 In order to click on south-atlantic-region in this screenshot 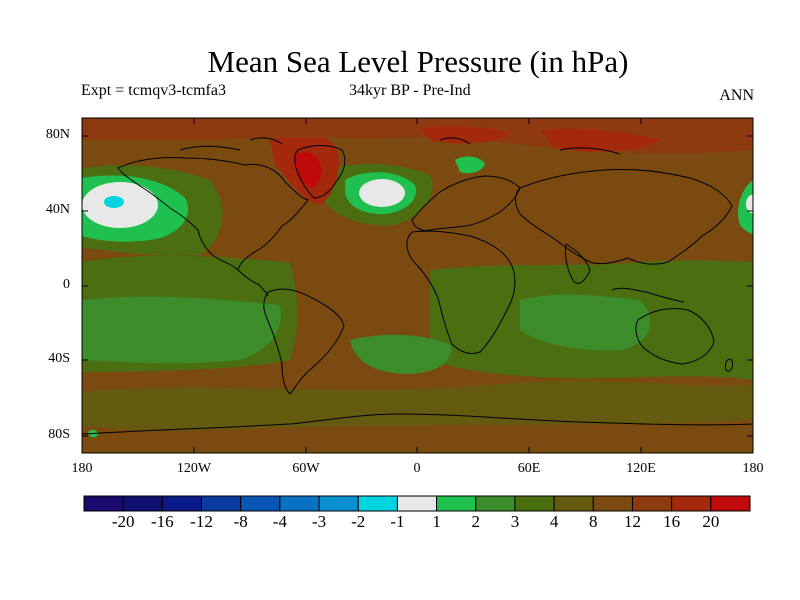, I will do `click(400, 354)`.